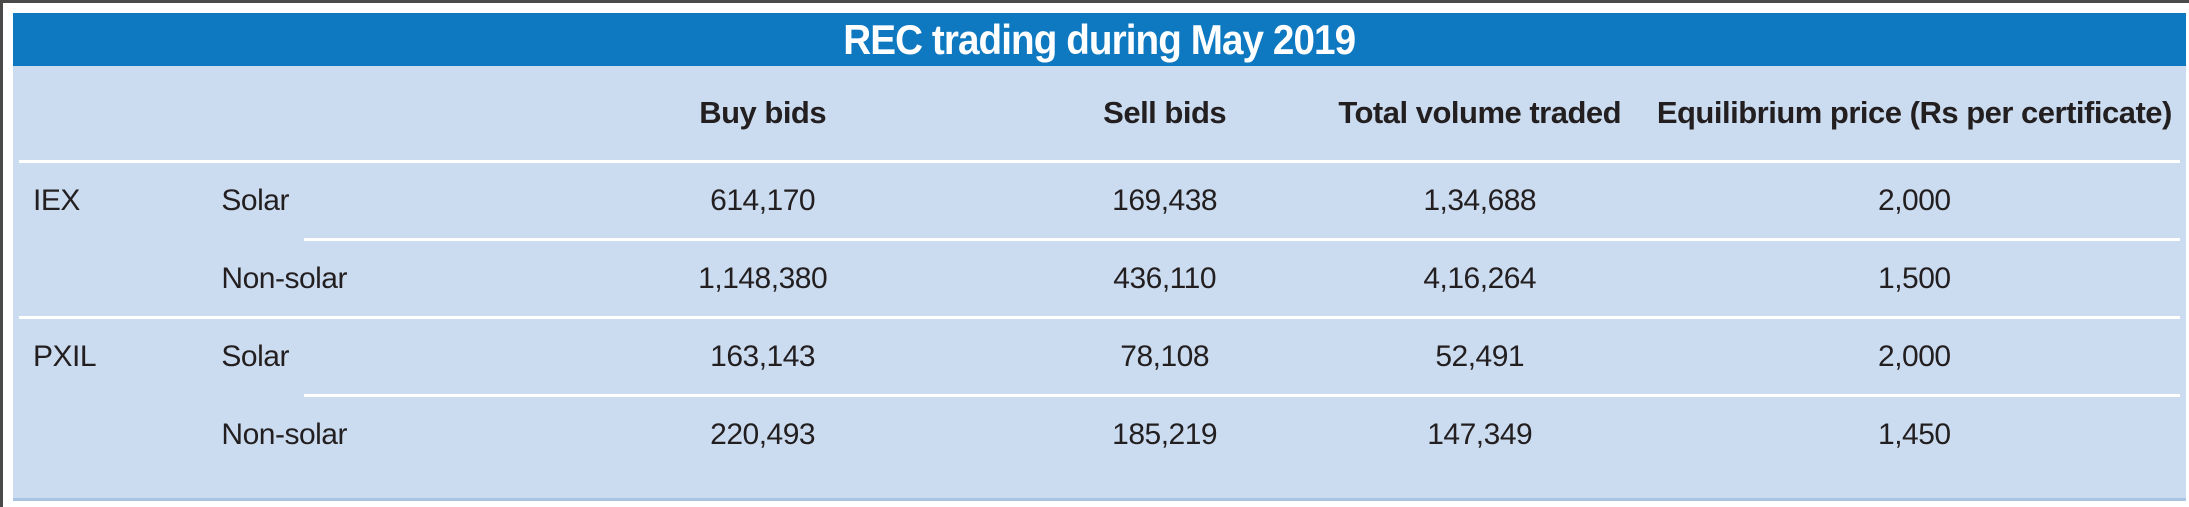 The width and height of the screenshot is (2189, 507). I want to click on cell-equilibrium-price: 1,500, so click(1914, 278).